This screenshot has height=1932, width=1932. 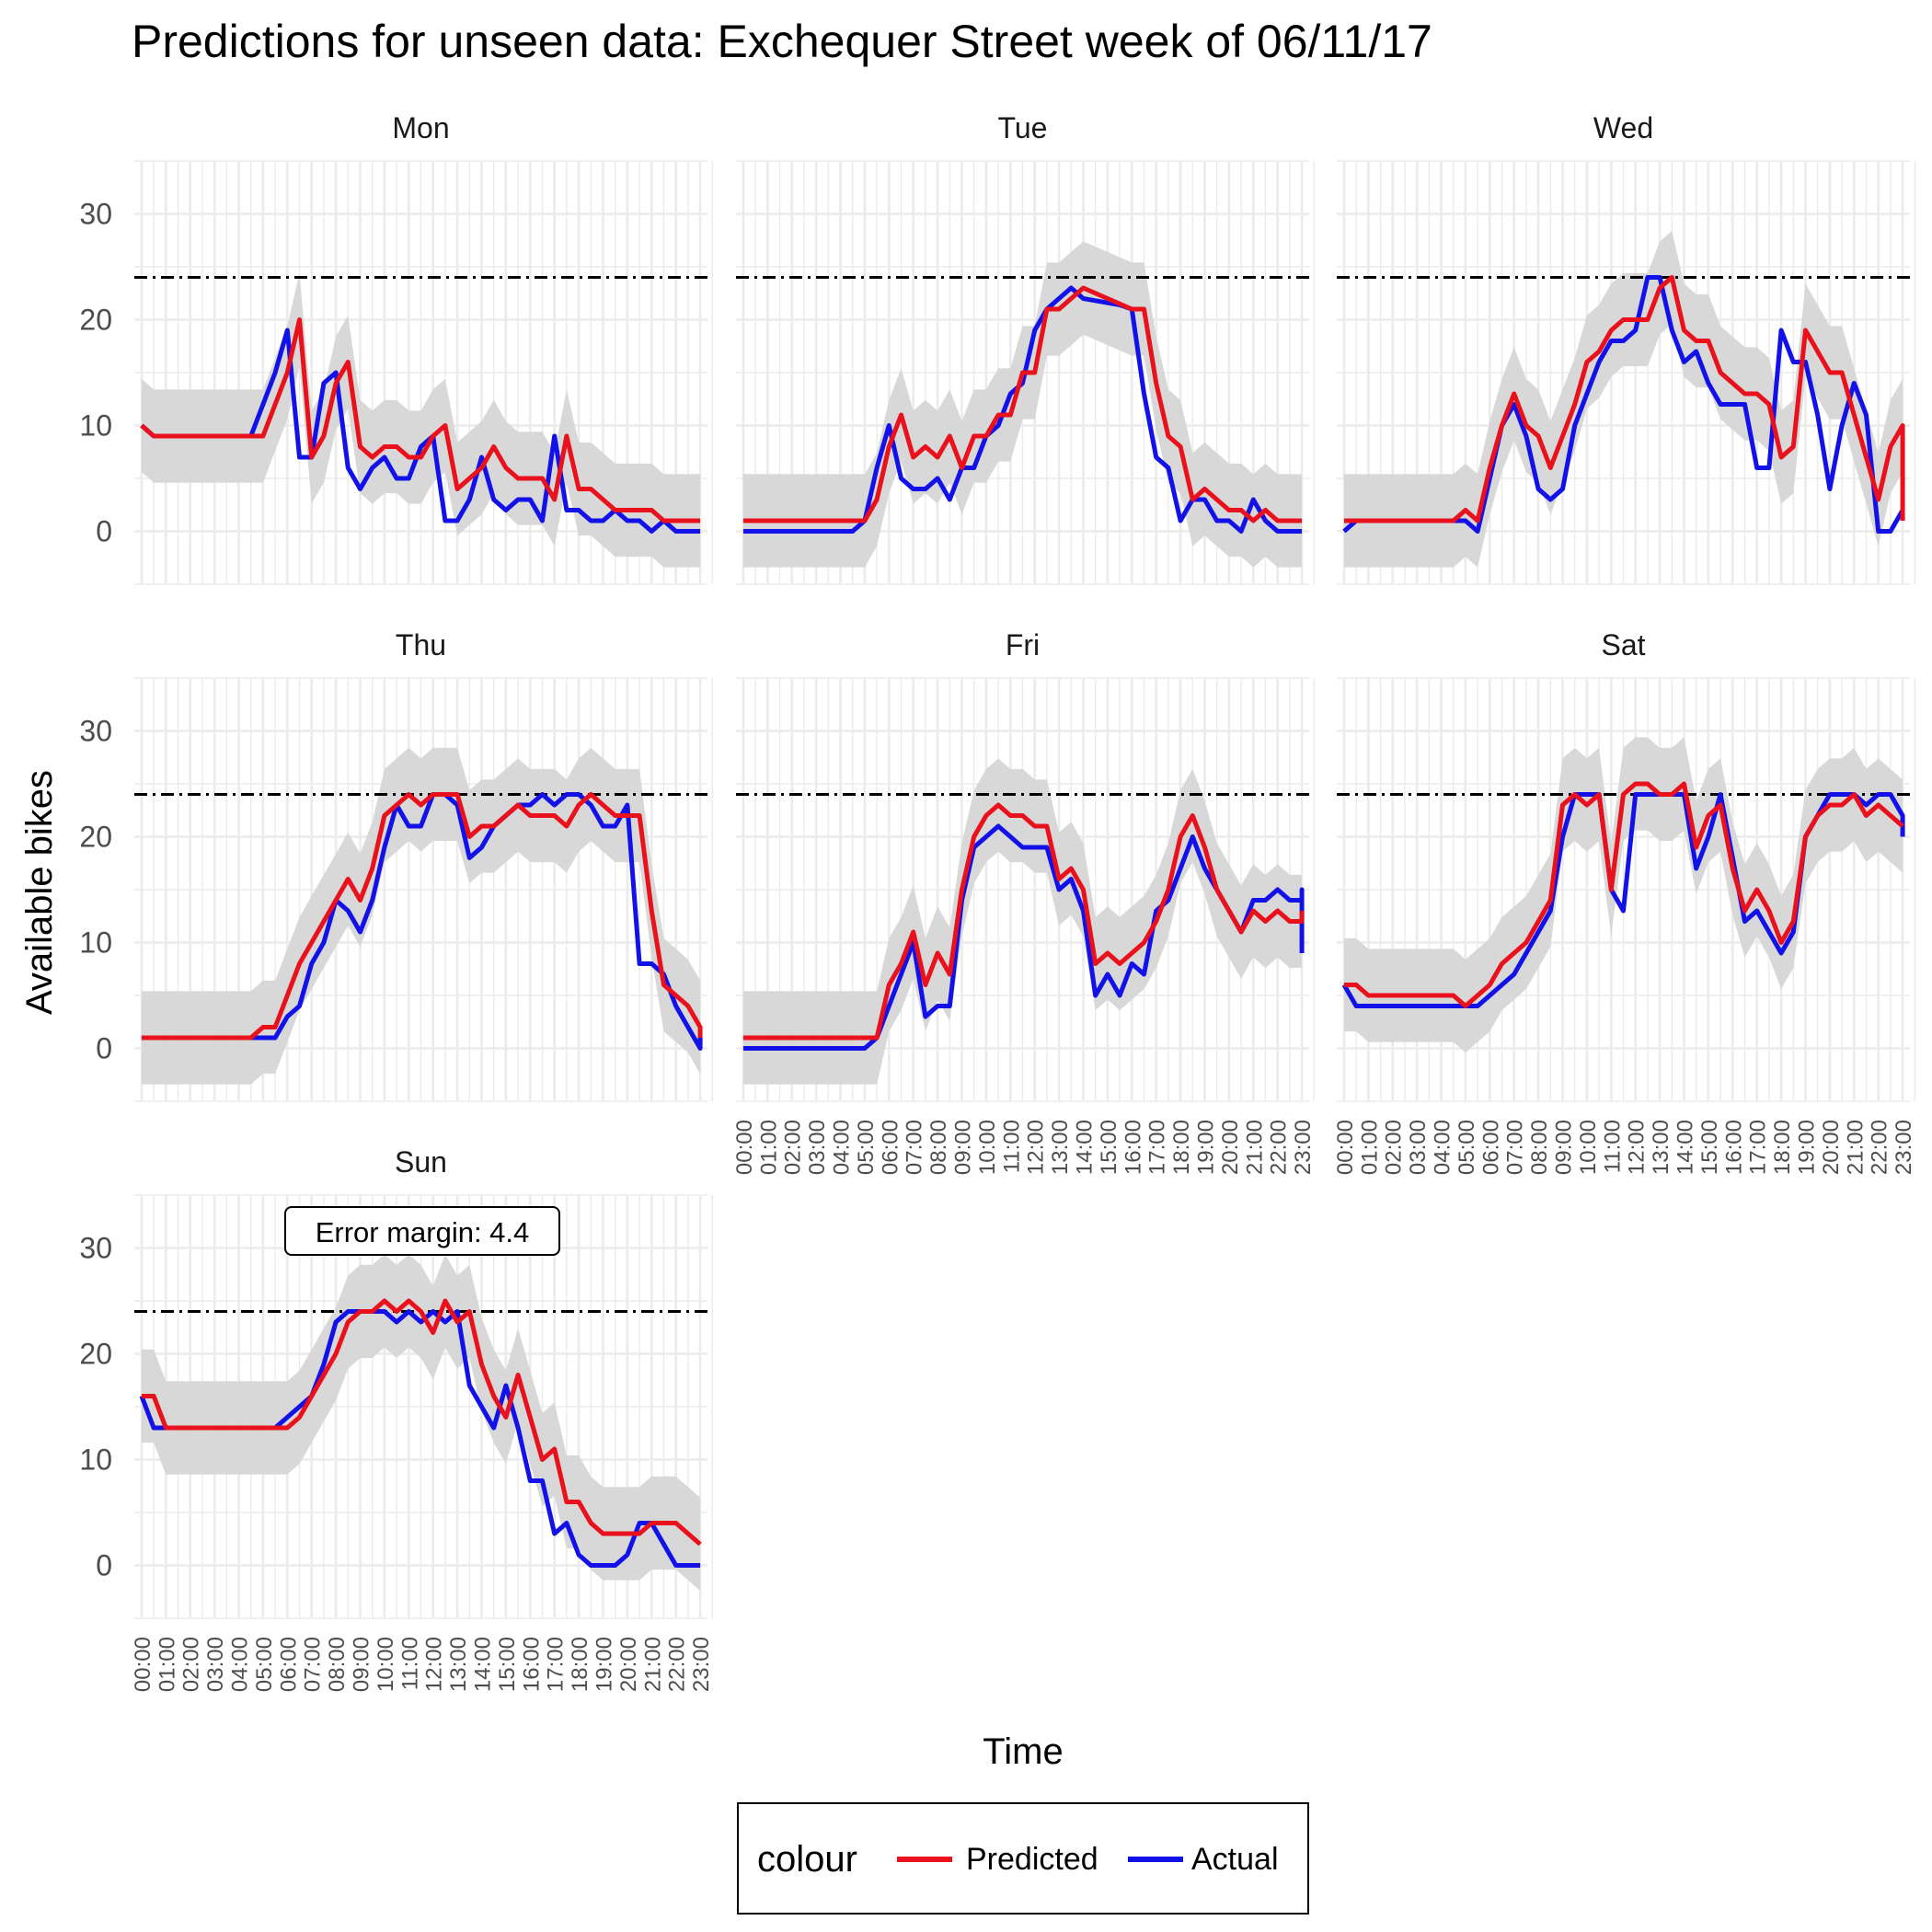 I want to click on strip-label: Mon, so click(x=420, y=127).